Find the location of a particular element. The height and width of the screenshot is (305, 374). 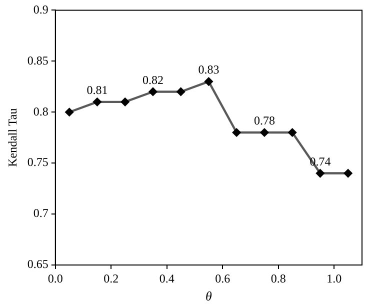

y-tick-label: 0.7 is located at coordinates (40, 213).